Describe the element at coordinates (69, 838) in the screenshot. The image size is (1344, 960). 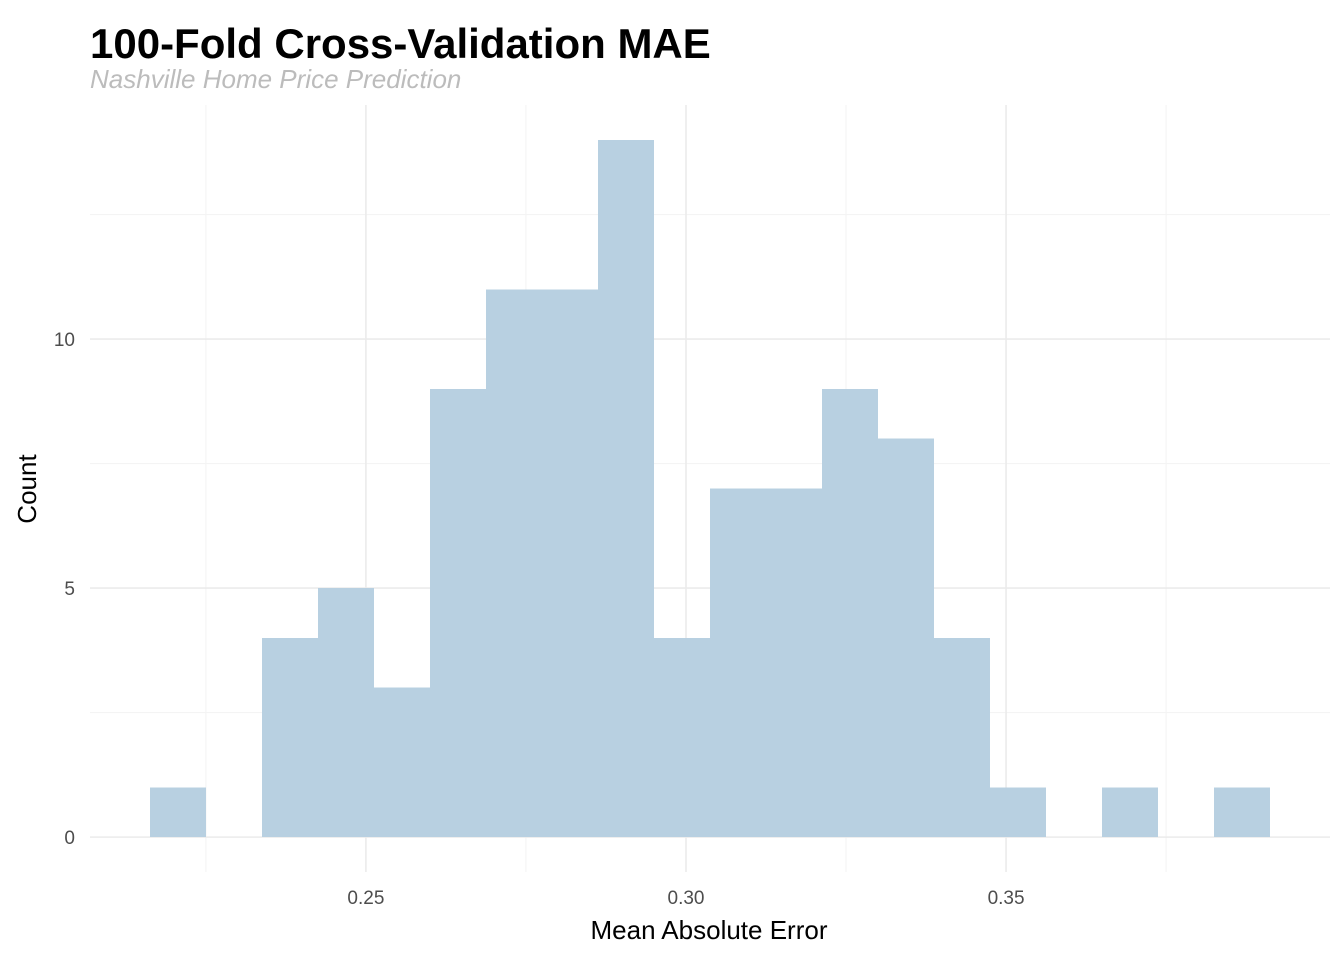
I see `y-tick-label: 0` at that location.